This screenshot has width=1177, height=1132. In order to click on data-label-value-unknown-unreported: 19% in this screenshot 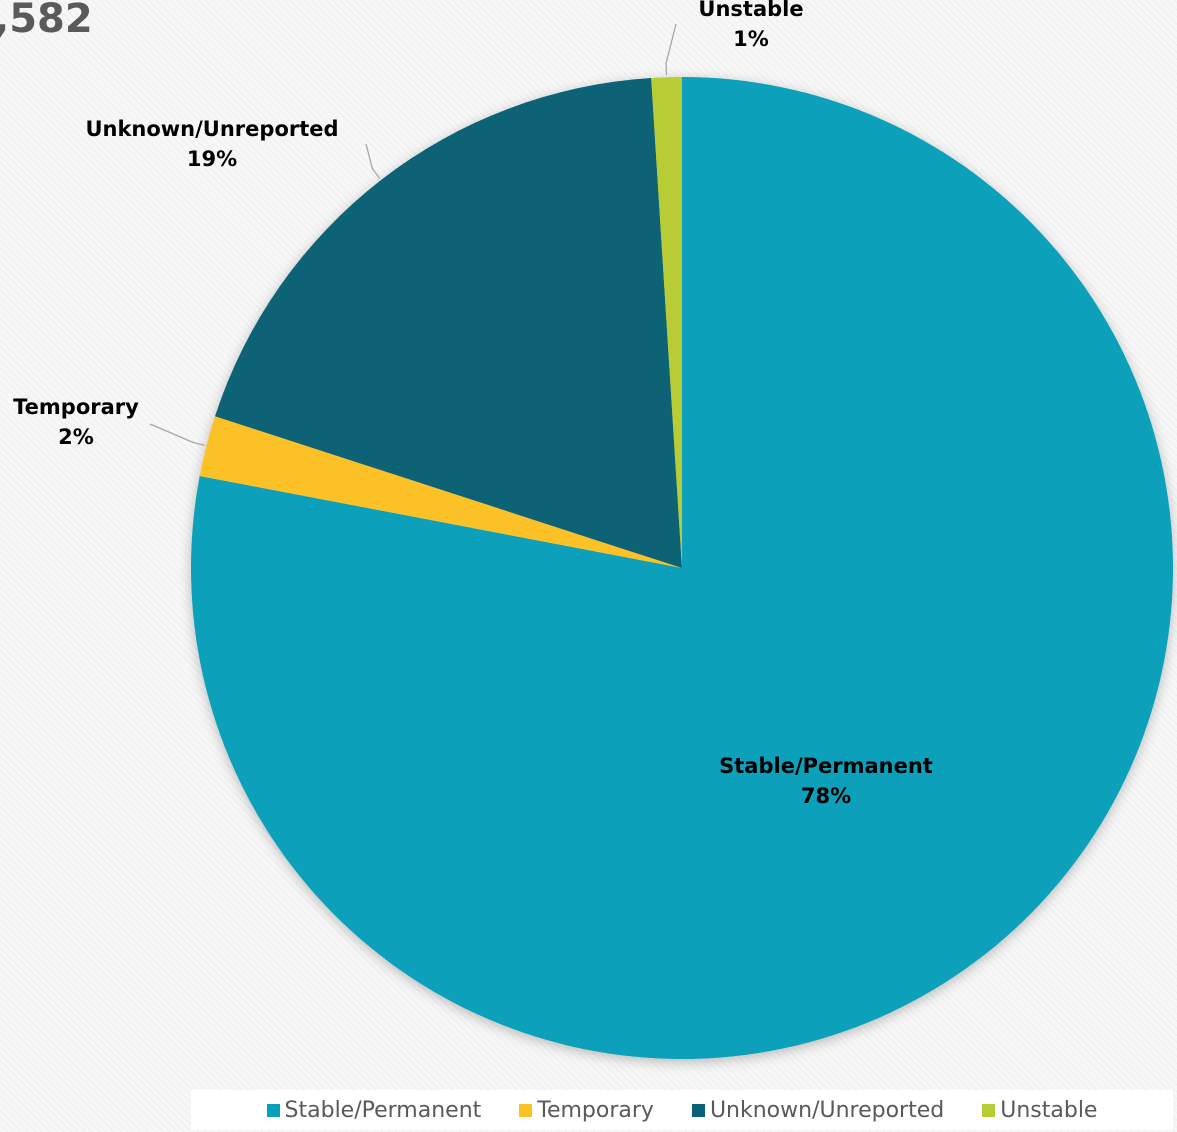, I will do `click(212, 159)`.